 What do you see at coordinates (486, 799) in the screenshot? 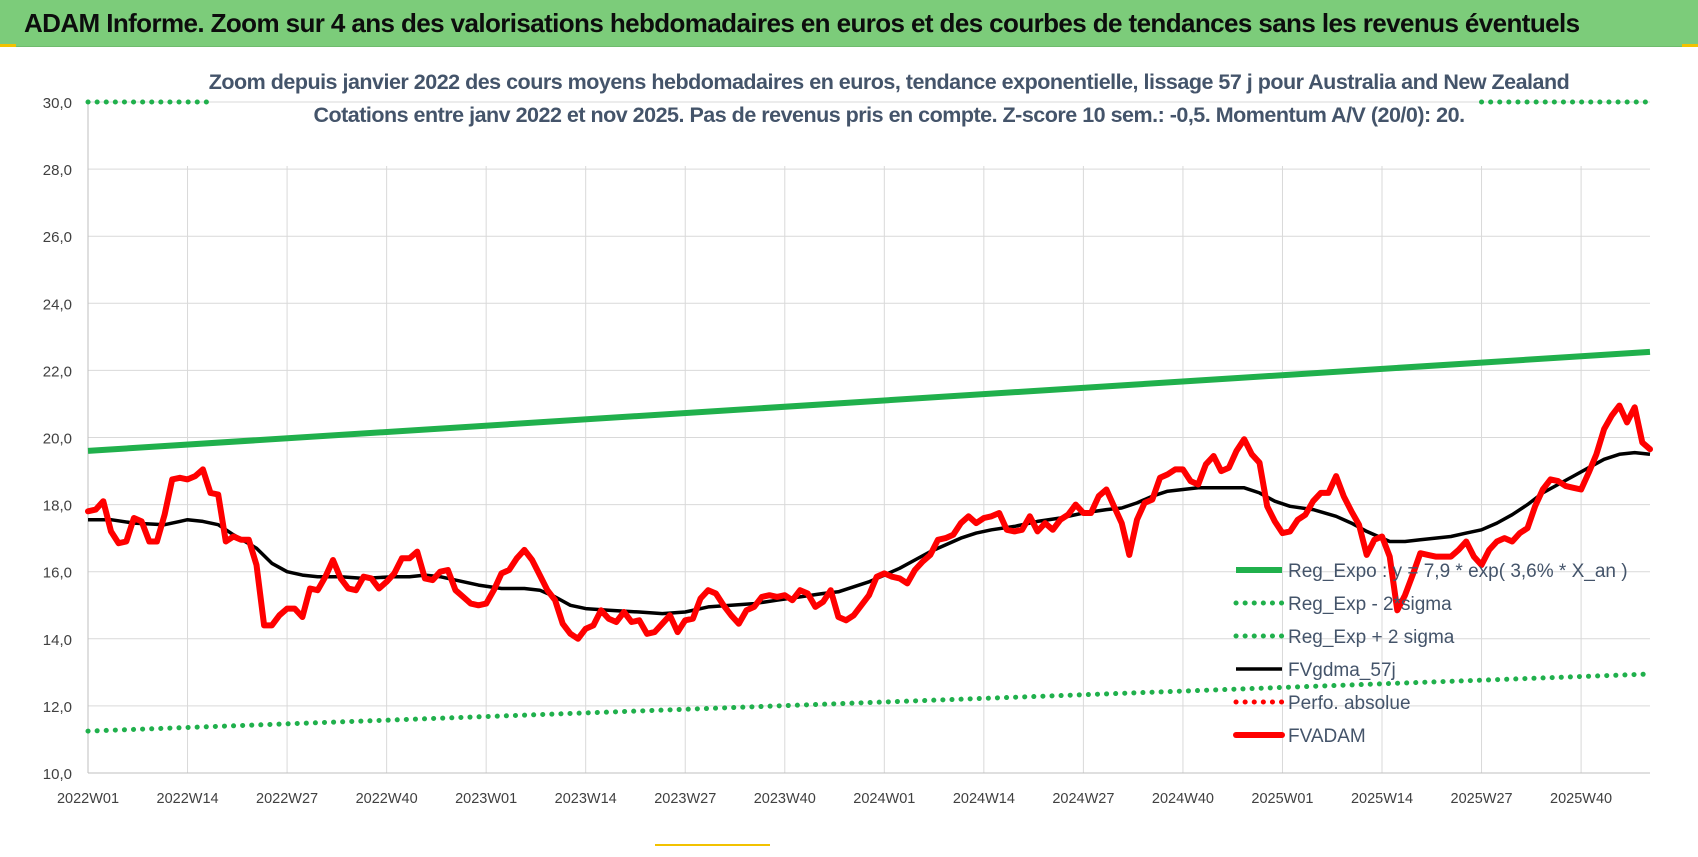
I see `x-tick-label: 2023W01` at bounding box center [486, 799].